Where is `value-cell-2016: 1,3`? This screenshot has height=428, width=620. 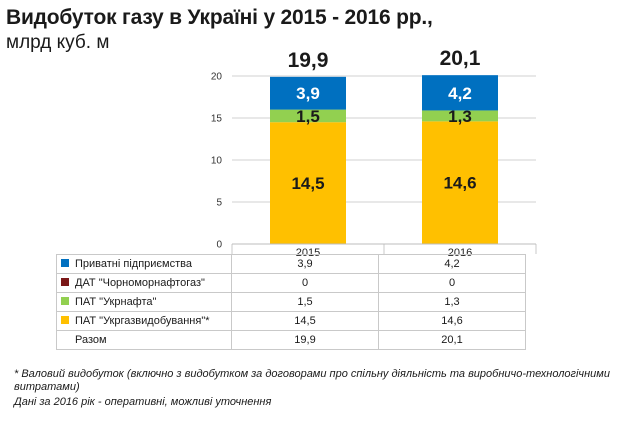
value-cell-2016: 1,3 is located at coordinates (452, 302).